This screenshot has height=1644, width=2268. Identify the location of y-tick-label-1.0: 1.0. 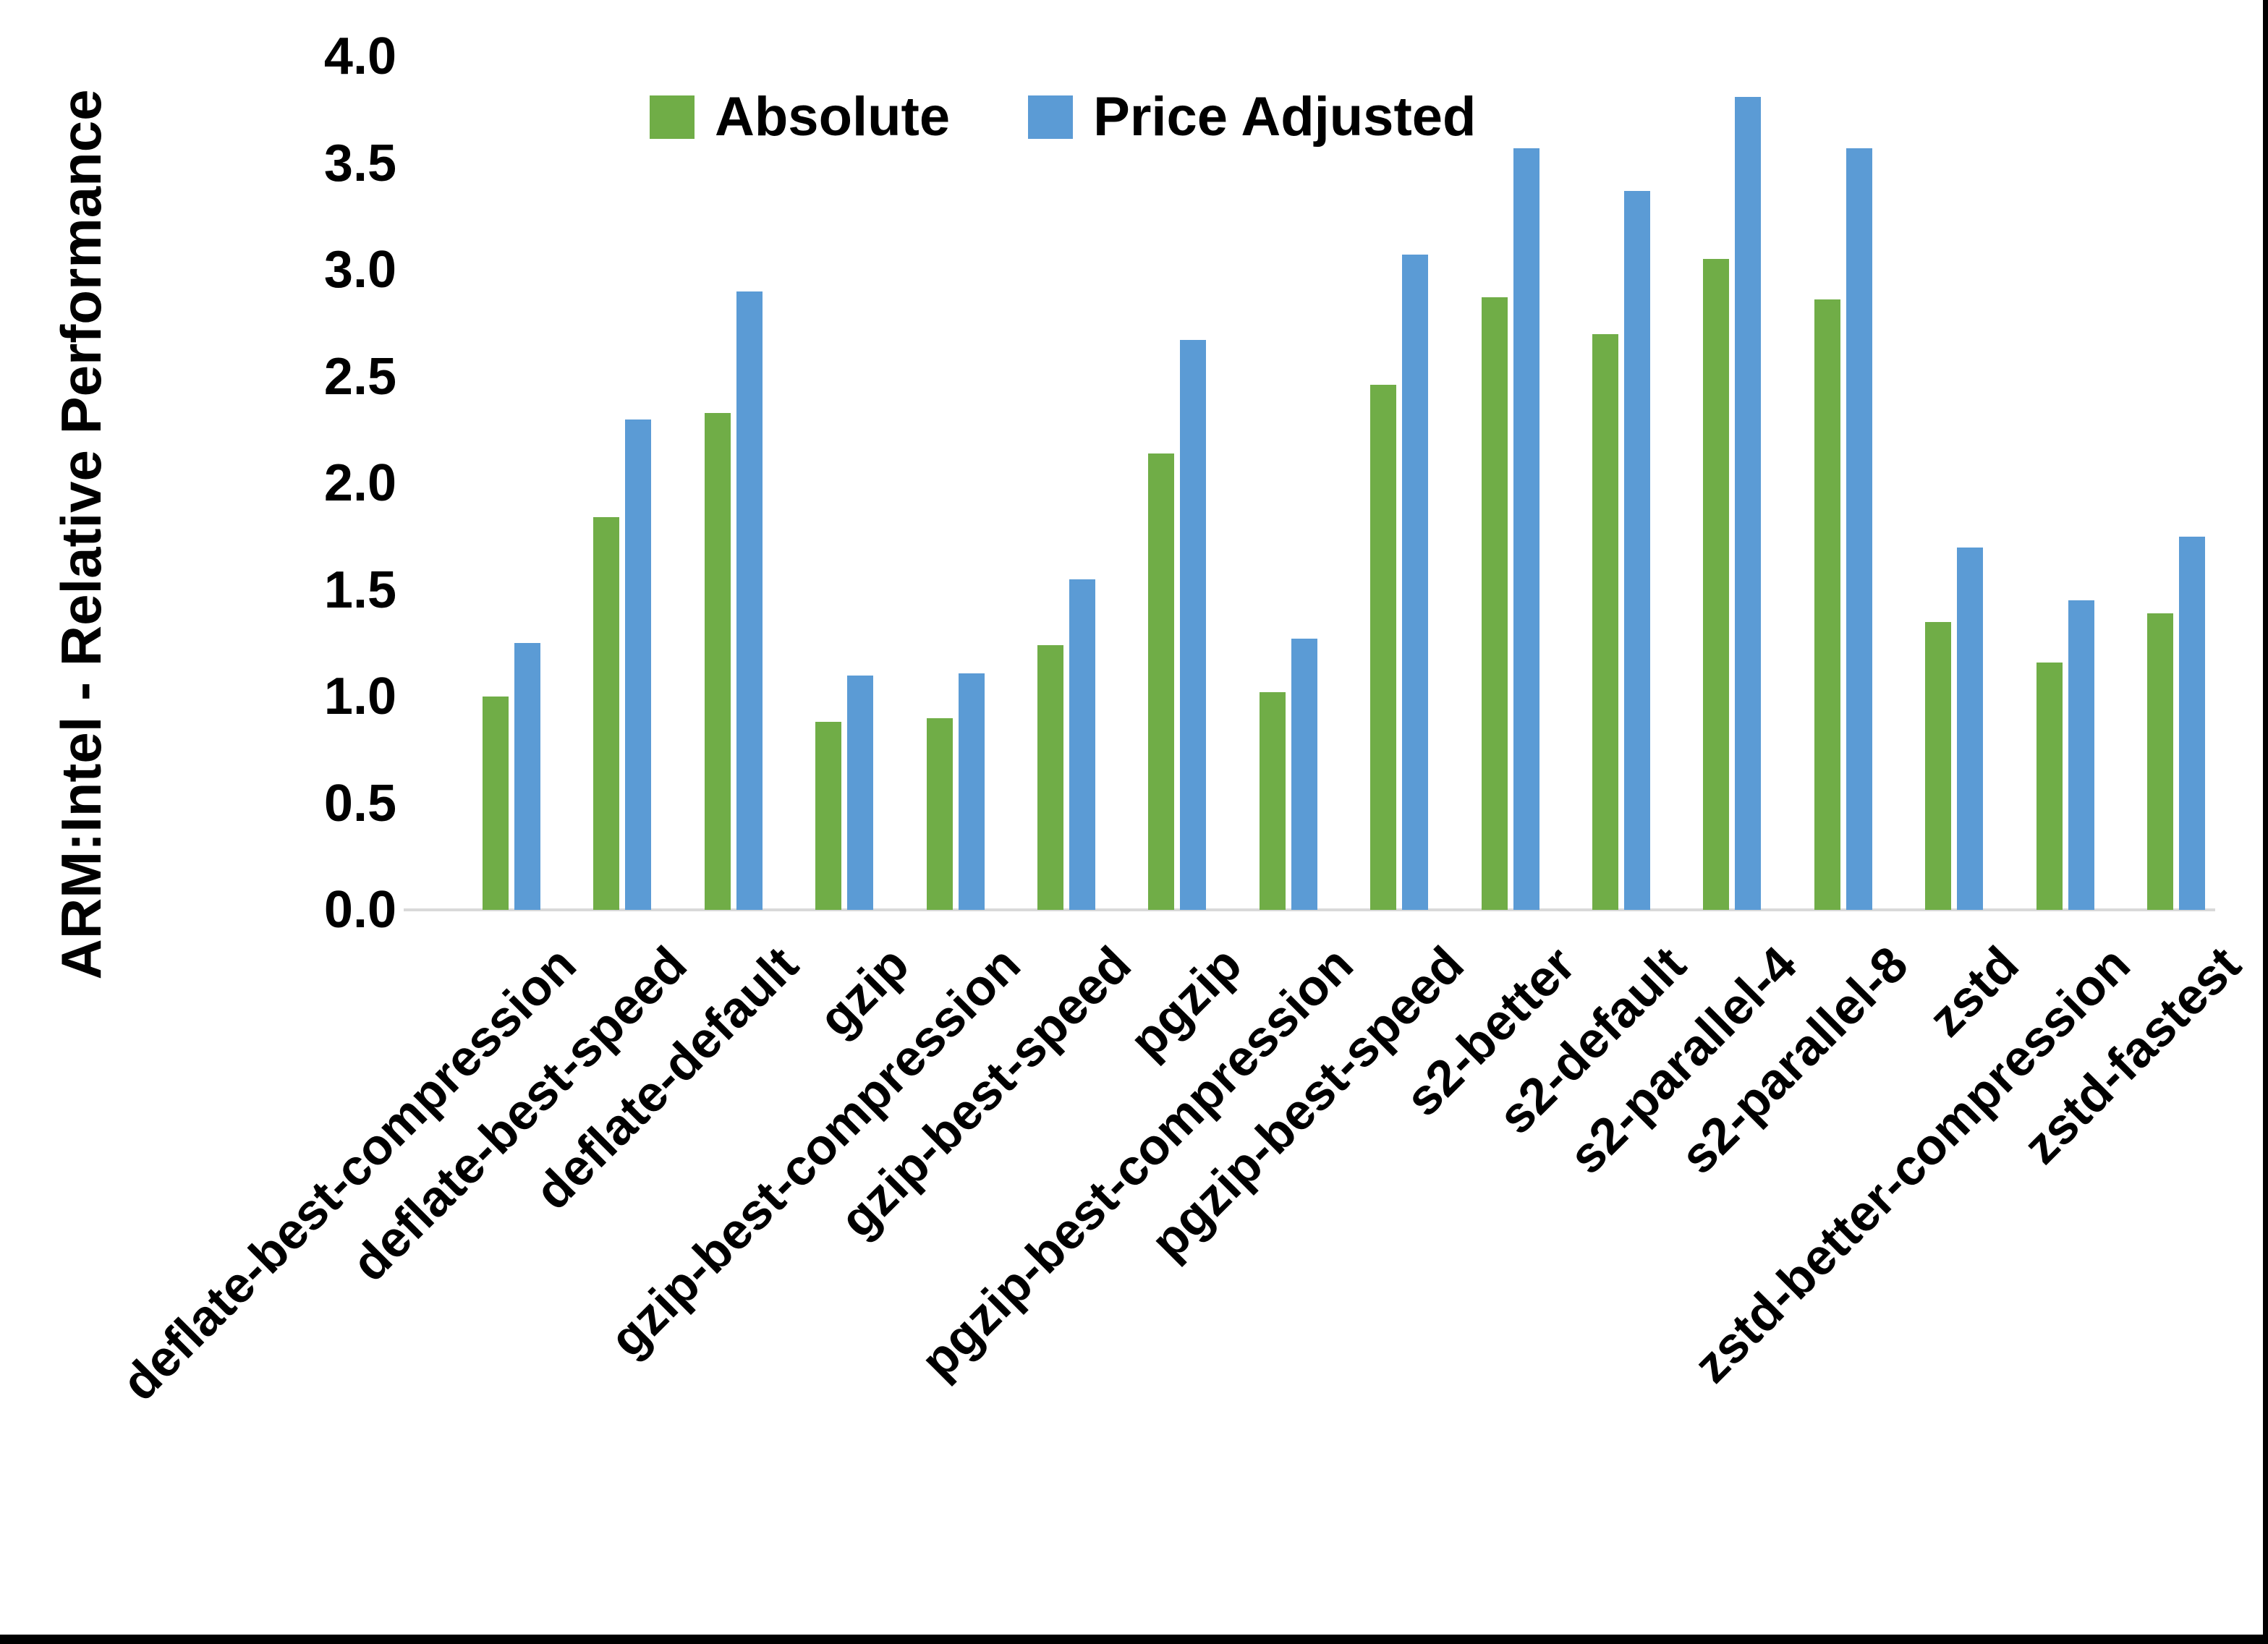
(359, 696).